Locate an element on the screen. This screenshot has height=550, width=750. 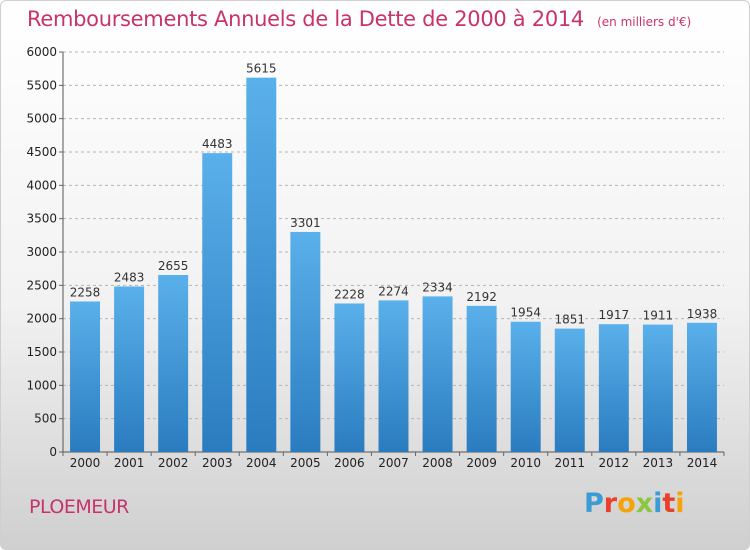
x-tick-label: 2010 is located at coordinates (525, 463).